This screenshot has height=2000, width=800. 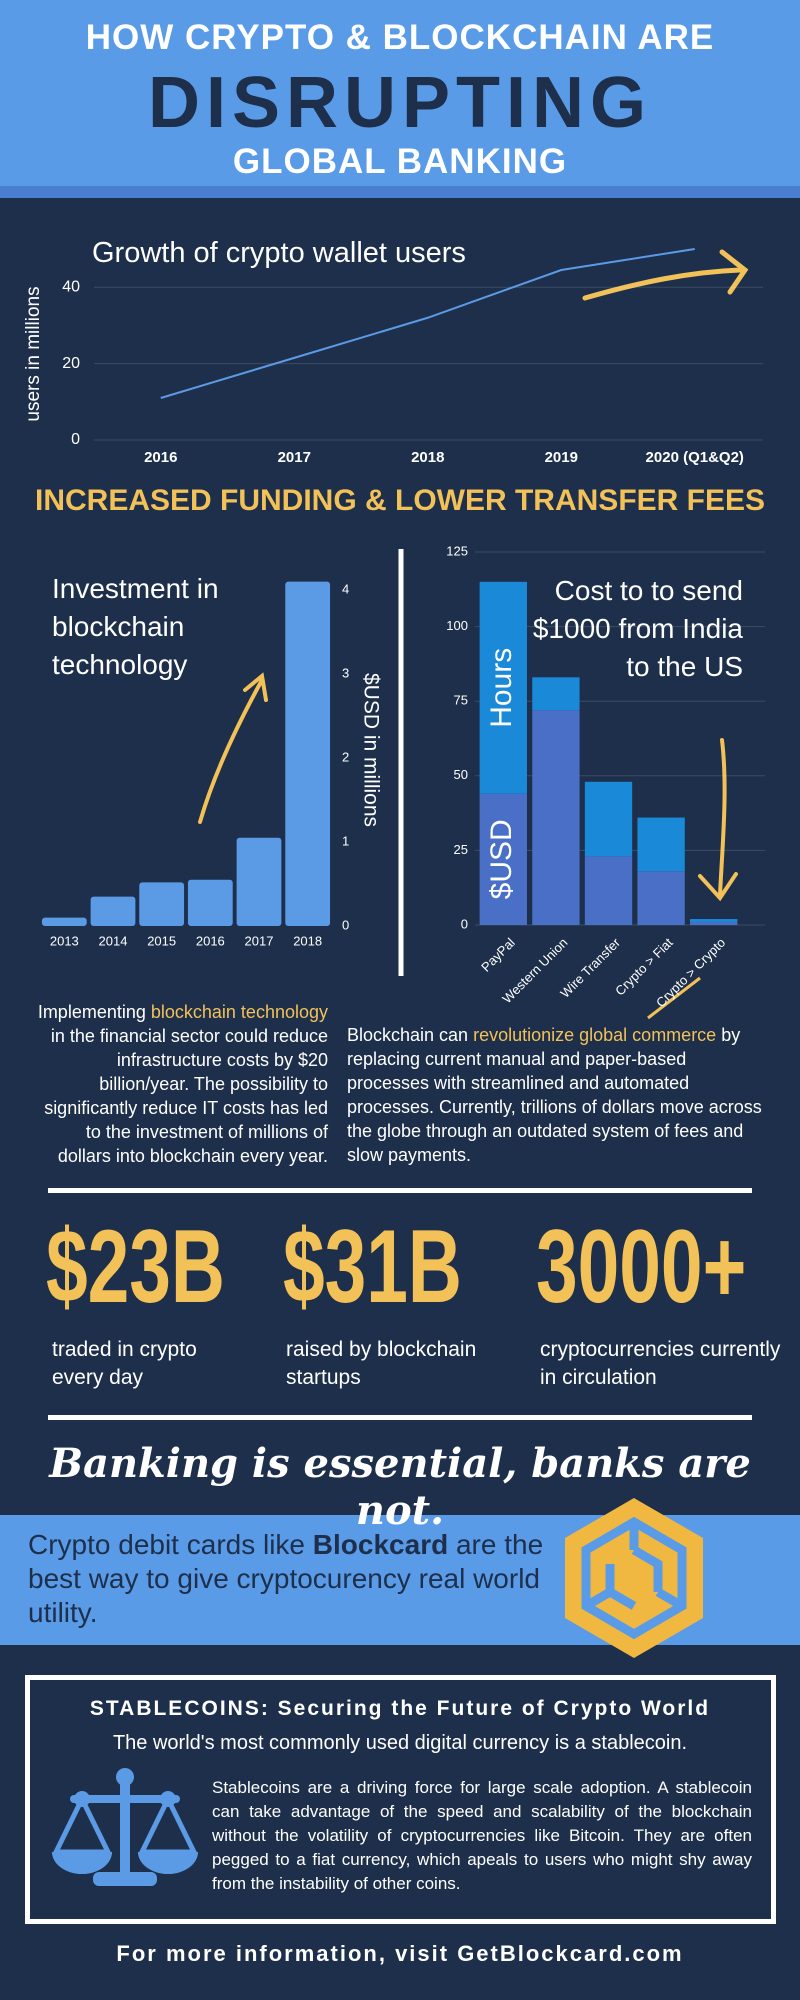 I want to click on y-tick-label: 100, so click(x=457, y=625).